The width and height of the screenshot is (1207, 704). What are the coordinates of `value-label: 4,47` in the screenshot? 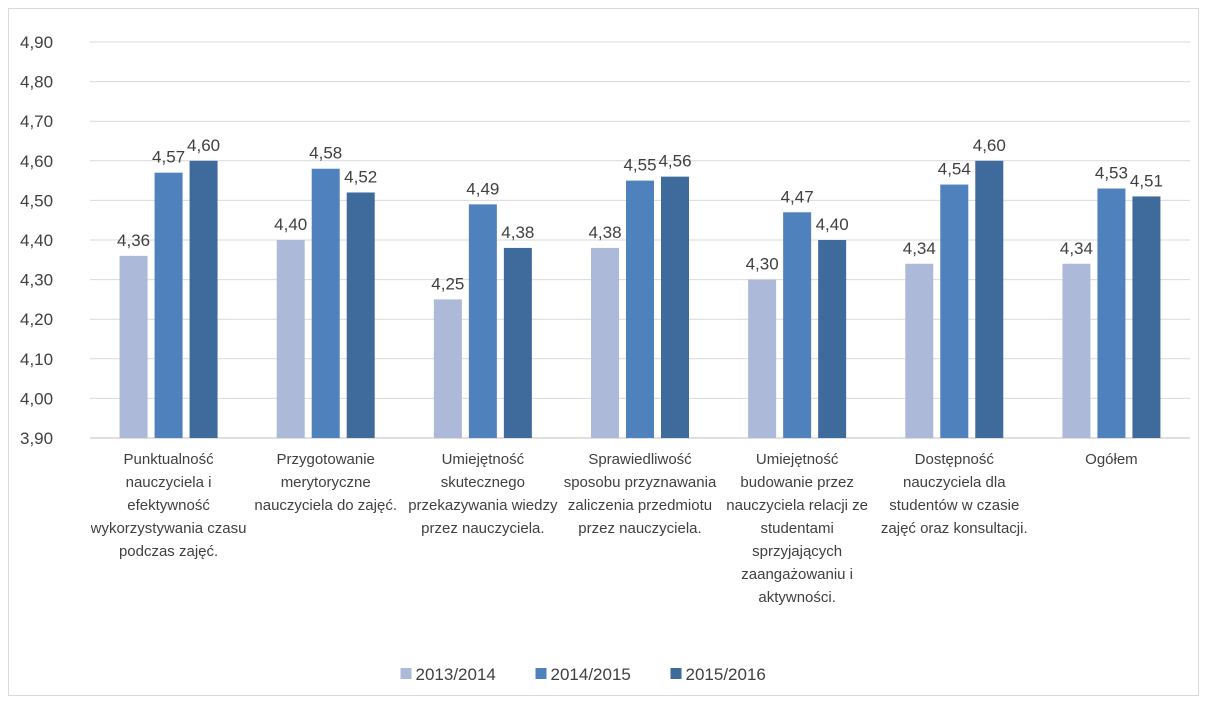 It's located at (797, 196).